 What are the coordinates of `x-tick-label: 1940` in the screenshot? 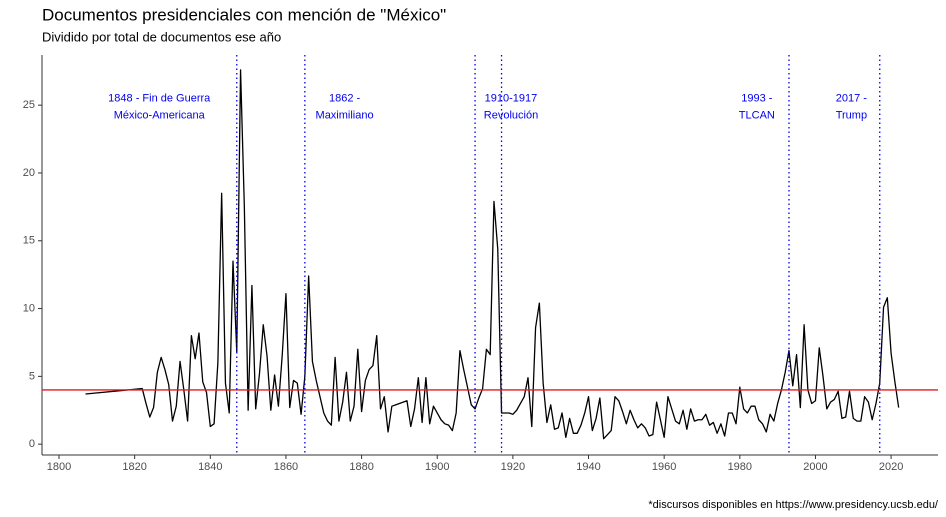 It's located at (588, 467).